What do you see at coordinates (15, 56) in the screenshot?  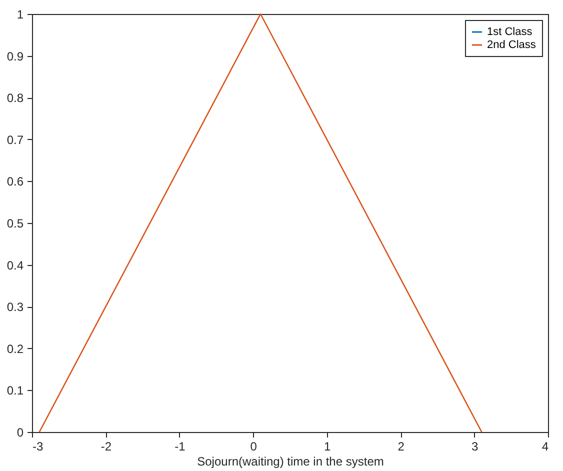 I see `y-tick-label: 0.9` at bounding box center [15, 56].